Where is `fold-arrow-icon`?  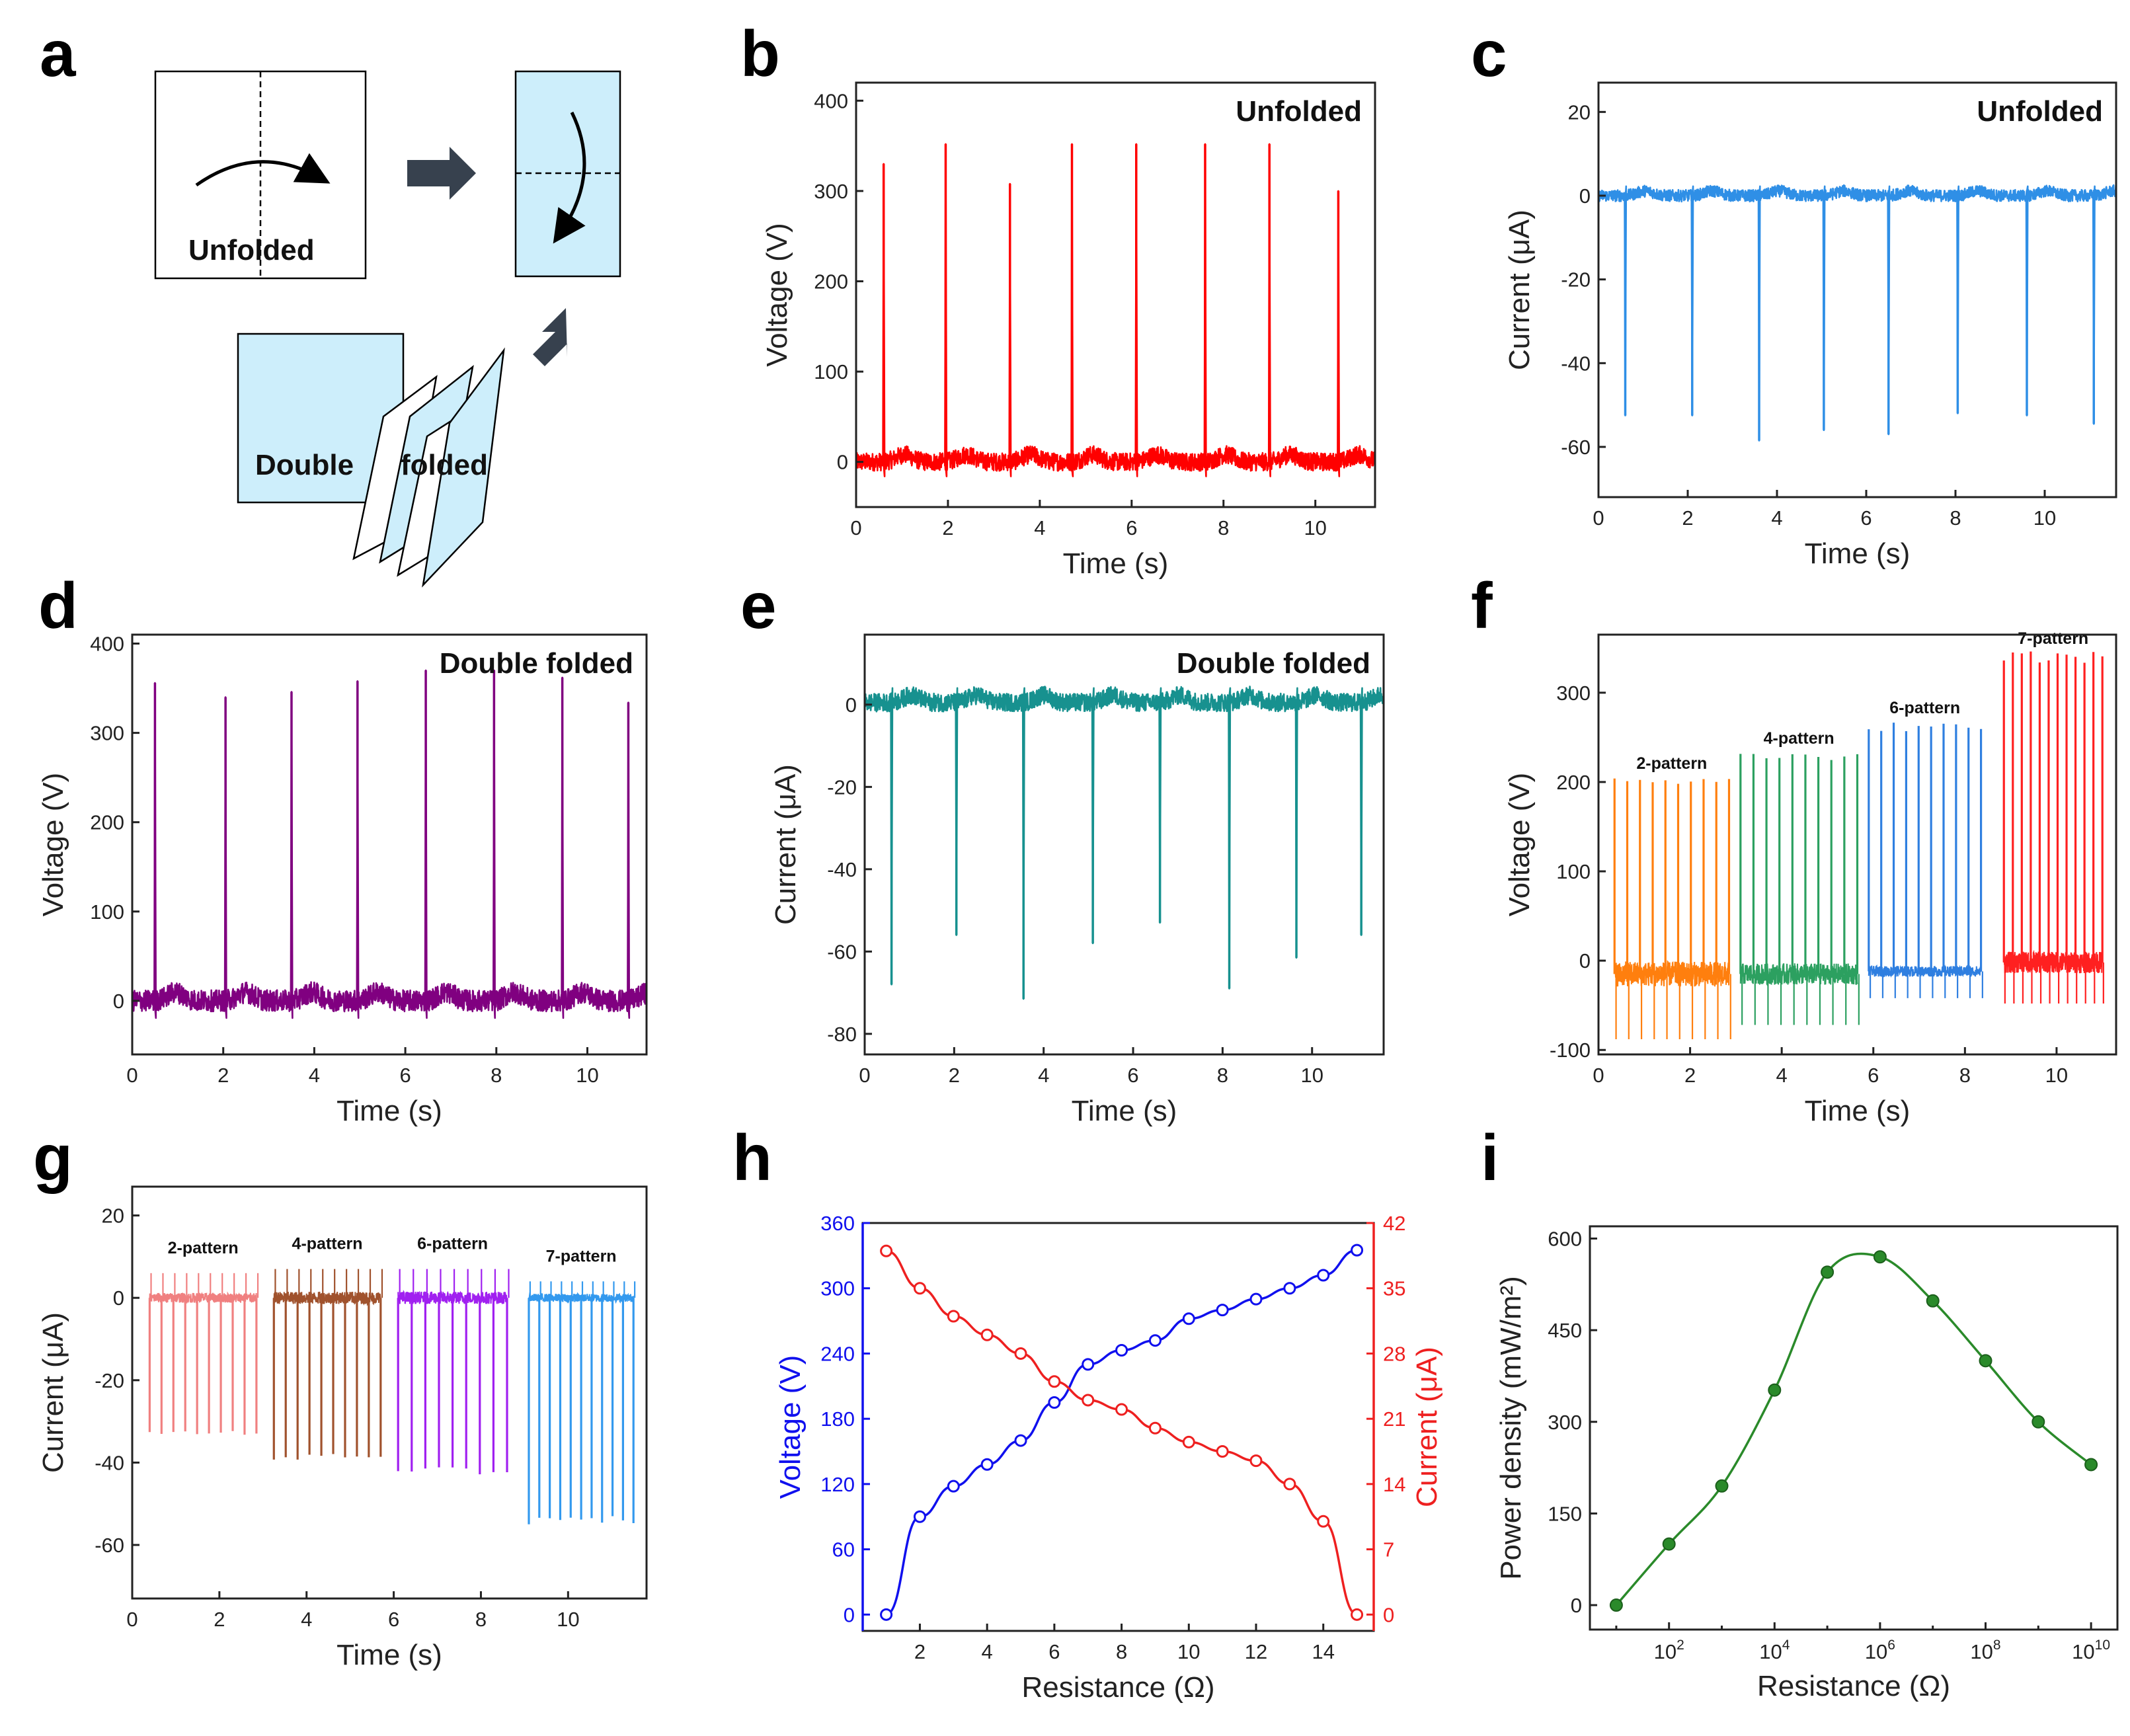
fold-arrow-icon is located at coordinates (263, 170).